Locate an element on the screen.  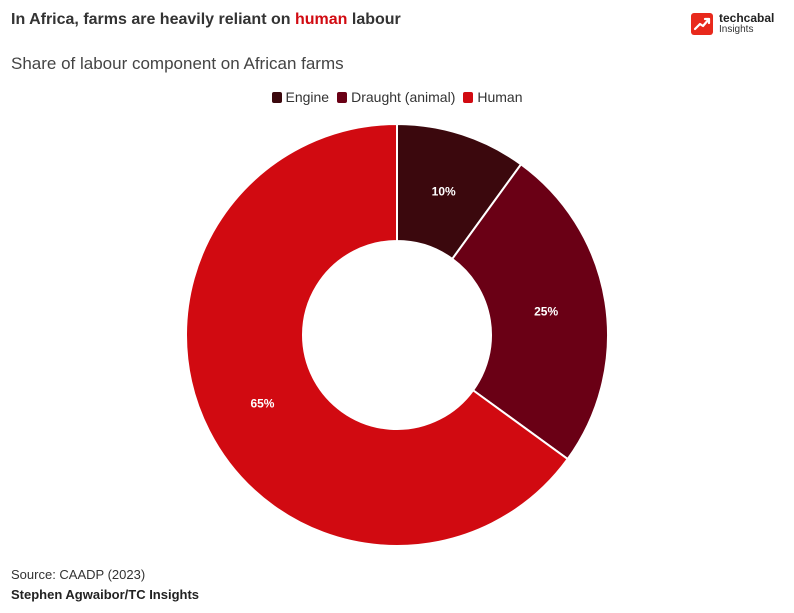
brand-logo: techcabal Insights is located at coordinates (733, 23).